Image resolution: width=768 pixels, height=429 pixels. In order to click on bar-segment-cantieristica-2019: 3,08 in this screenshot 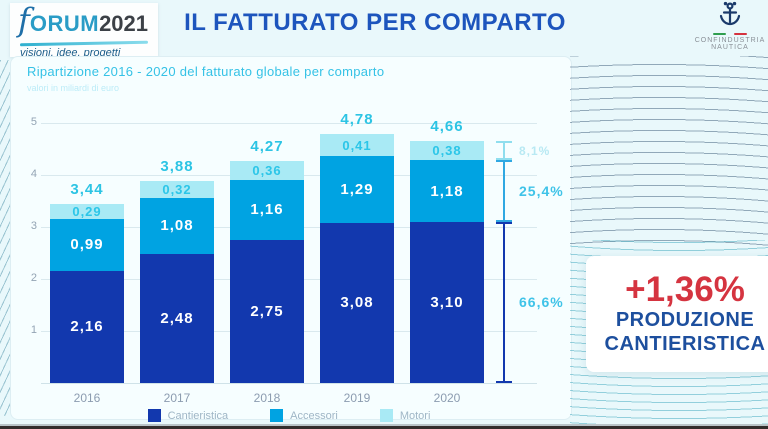, I will do `click(357, 302)`.